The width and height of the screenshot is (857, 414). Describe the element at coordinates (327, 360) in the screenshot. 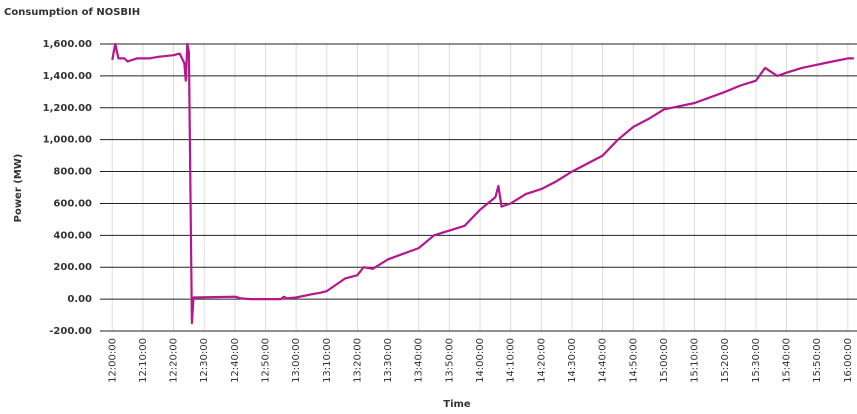

I see `x-tick-label: 13:10:00` at that location.